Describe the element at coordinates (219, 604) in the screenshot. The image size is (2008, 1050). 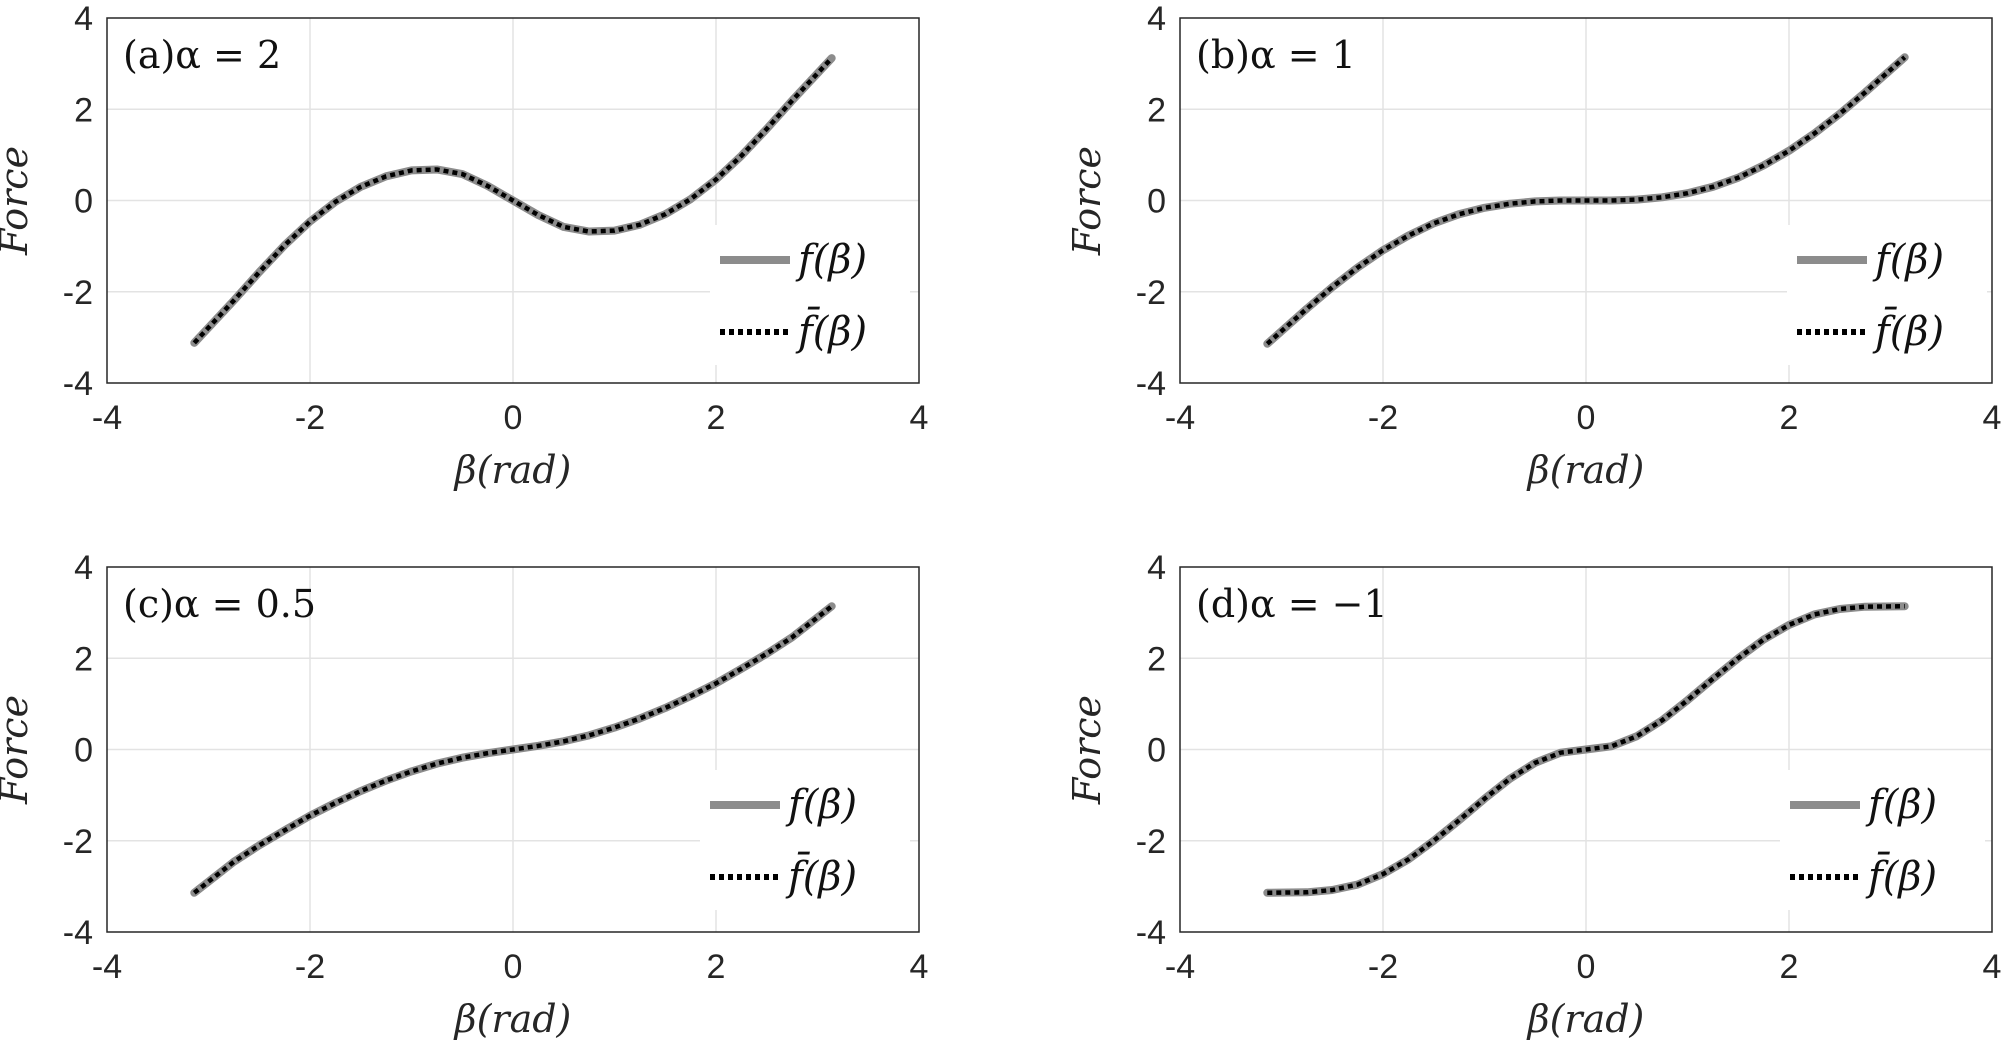
I see `panel-label: (c)α = 0.5` at that location.